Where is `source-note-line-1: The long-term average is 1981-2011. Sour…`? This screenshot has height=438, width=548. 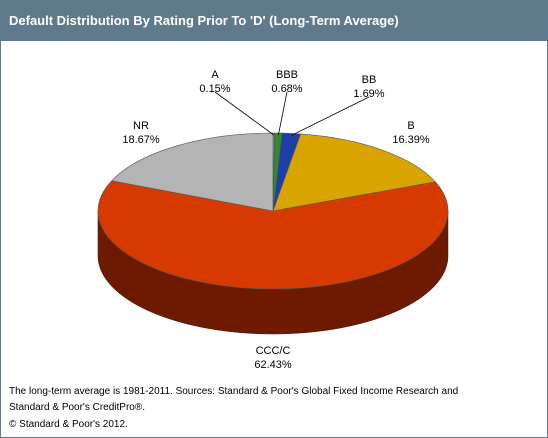
source-note-line-1: The long-term average is 1981-2011. Sour… is located at coordinates (234, 391).